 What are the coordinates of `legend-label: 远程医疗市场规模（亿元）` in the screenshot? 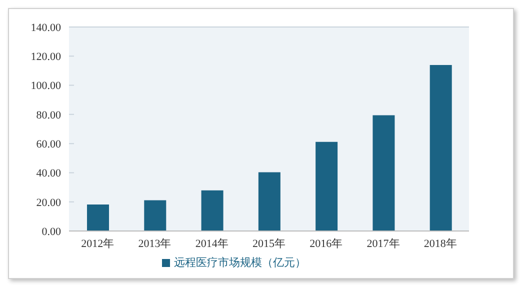 It's located at (240, 263).